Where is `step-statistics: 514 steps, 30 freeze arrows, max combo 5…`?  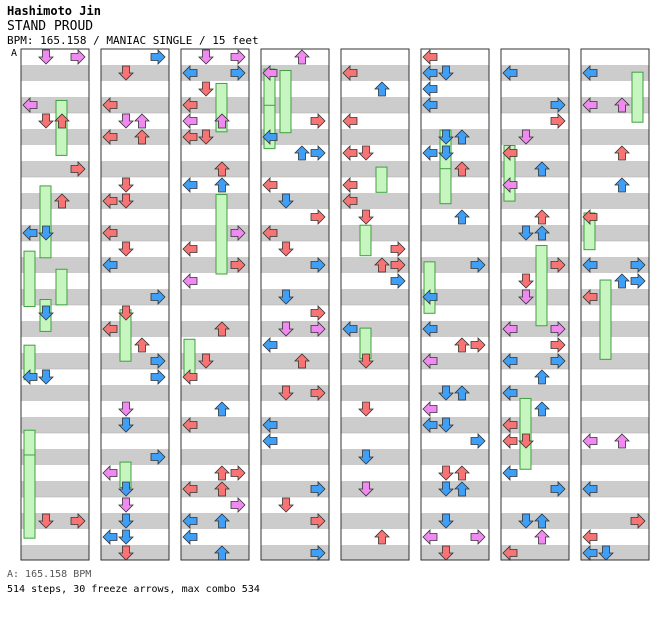 step-statistics: 514 steps, 30 freeze arrows, max combo 5… is located at coordinates (133, 589).